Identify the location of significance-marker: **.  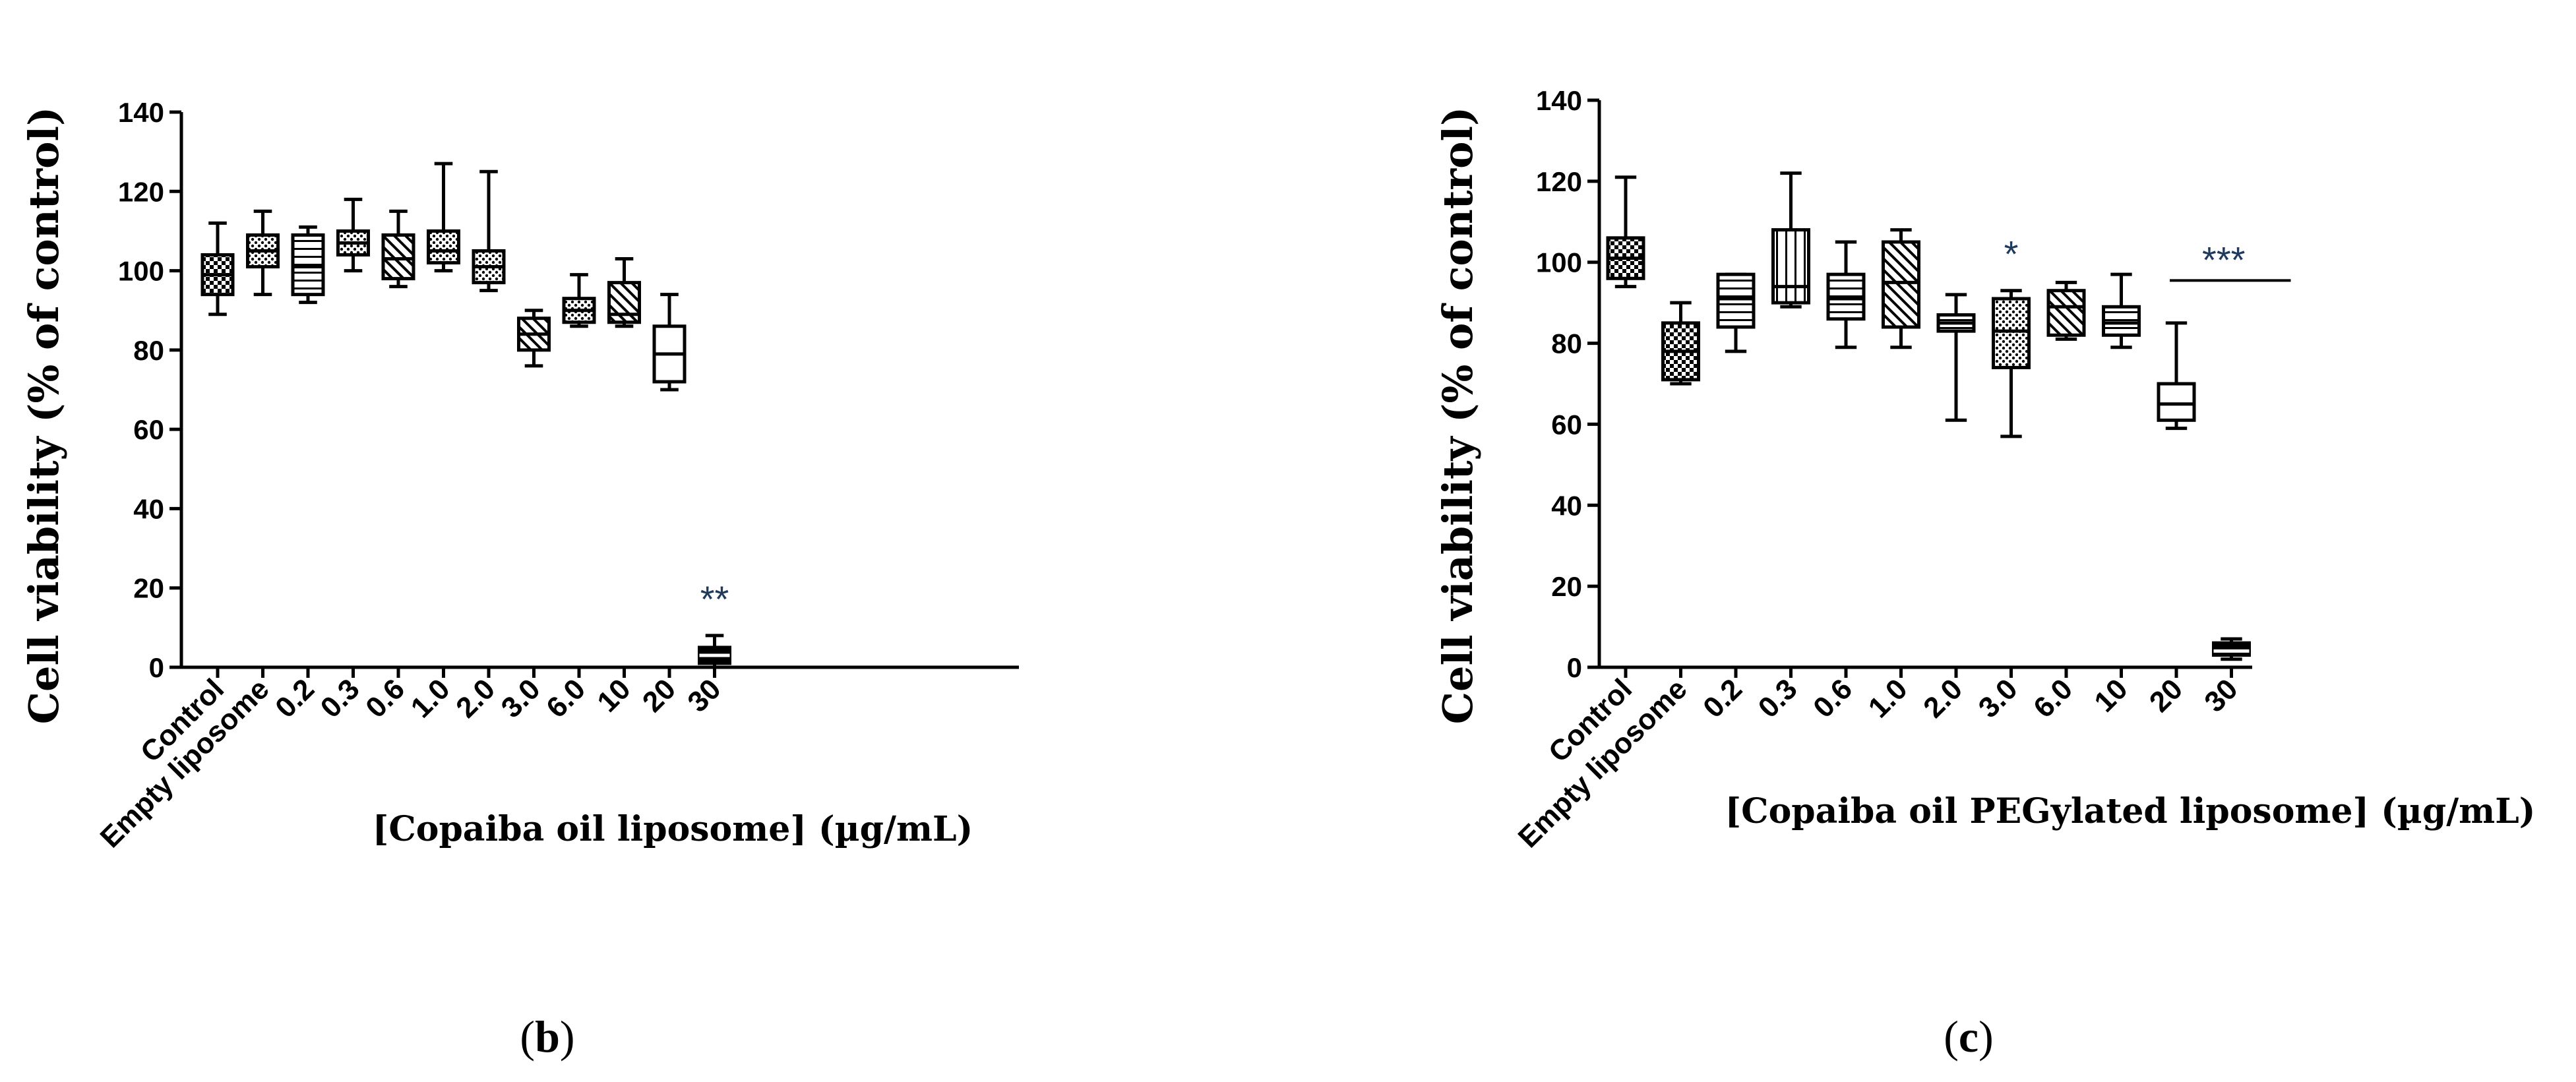
(714, 599).